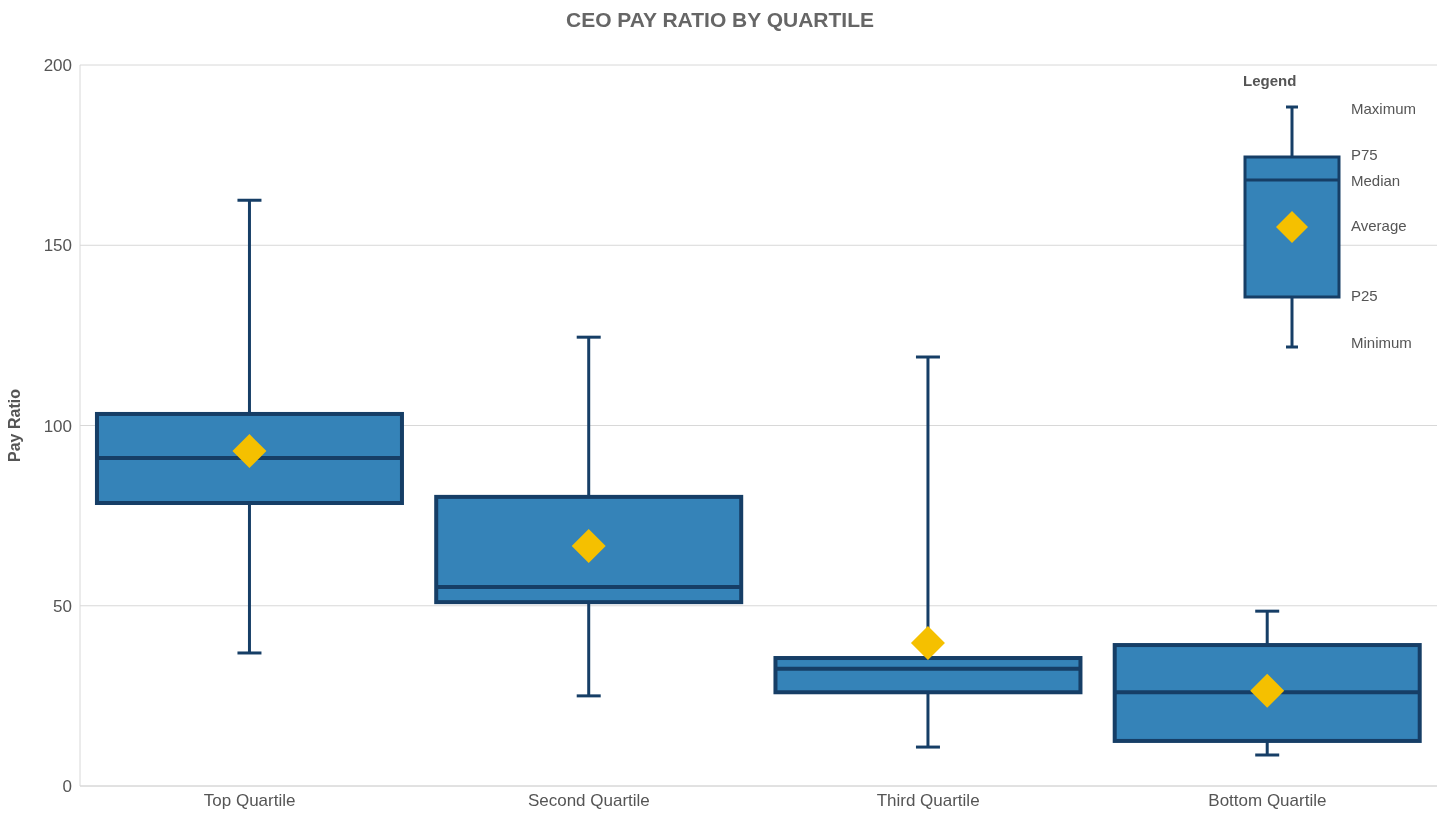 The image size is (1448, 827). I want to click on annotation: P25, so click(1364, 295).